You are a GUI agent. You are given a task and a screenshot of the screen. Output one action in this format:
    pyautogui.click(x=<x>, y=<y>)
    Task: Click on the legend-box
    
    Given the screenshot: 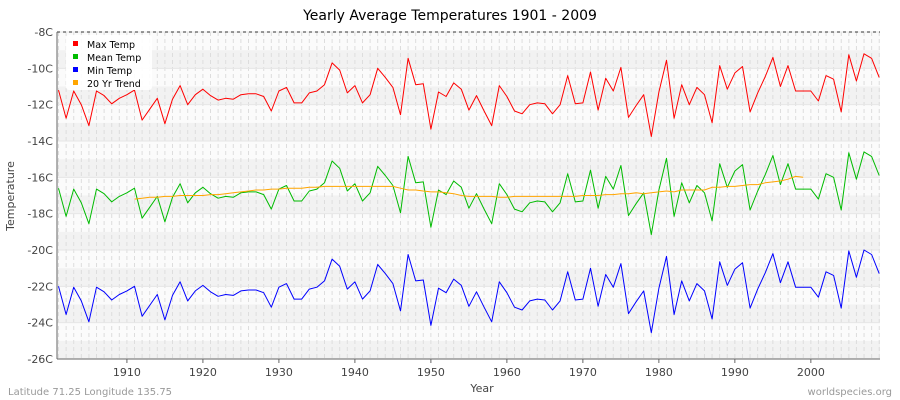 What is the action you would take?
    pyautogui.click(x=109, y=62)
    